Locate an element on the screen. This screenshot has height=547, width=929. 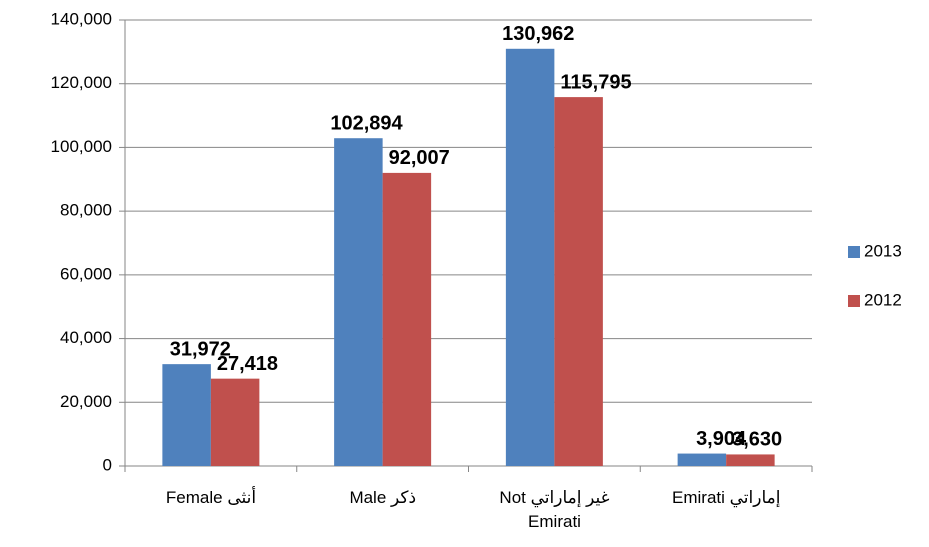
x-tick-label: Male ذكر is located at coordinates (383, 497).